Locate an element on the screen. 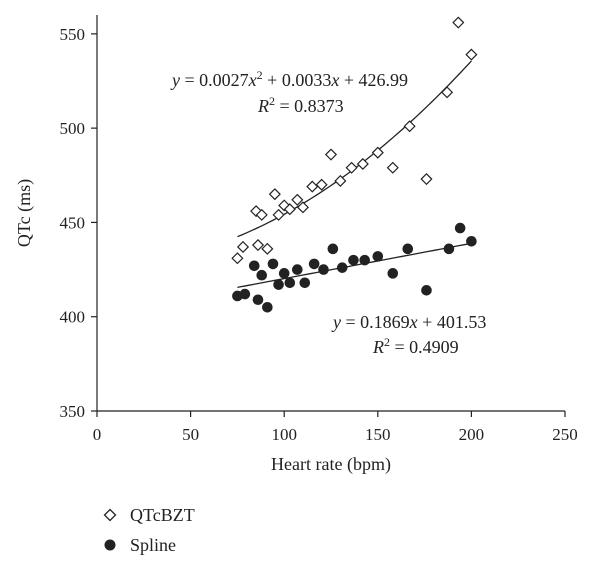  x-axis-ticks: 0 50 100 150 200 250 is located at coordinates (335, 427).